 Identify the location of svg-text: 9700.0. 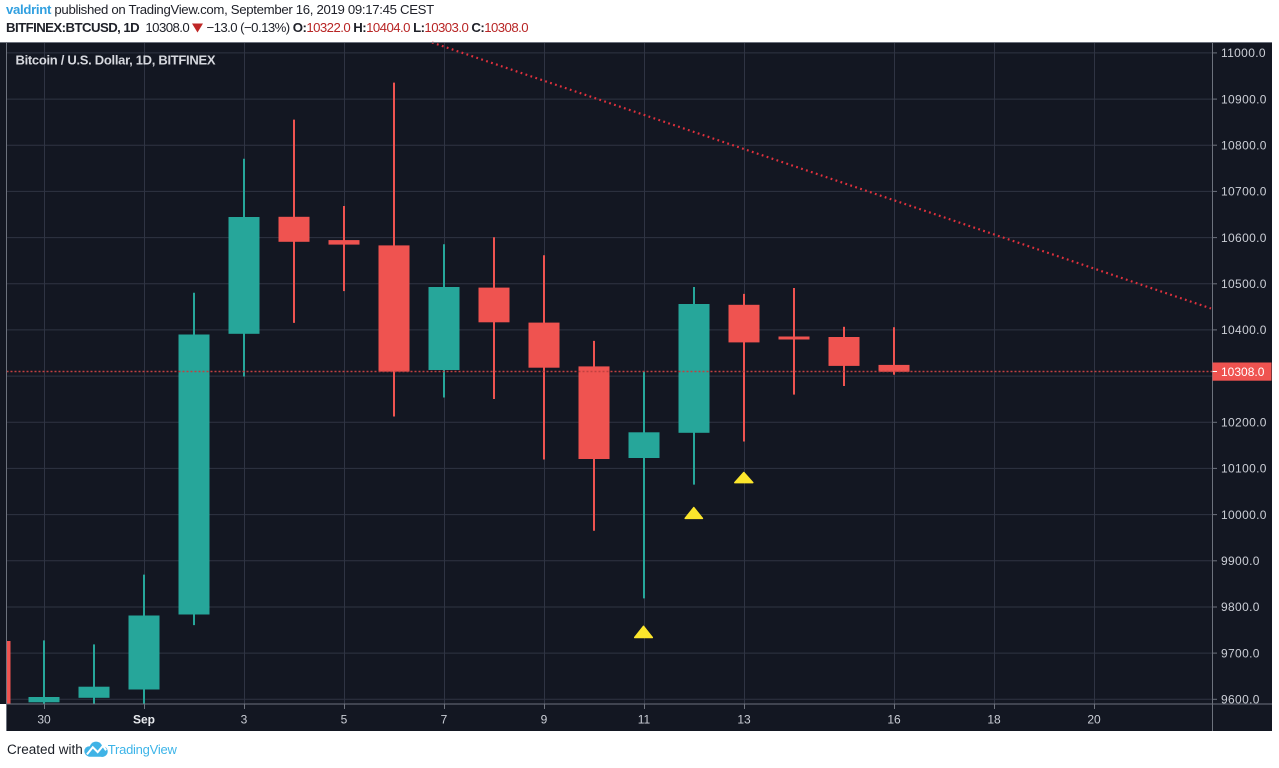
(1240, 653).